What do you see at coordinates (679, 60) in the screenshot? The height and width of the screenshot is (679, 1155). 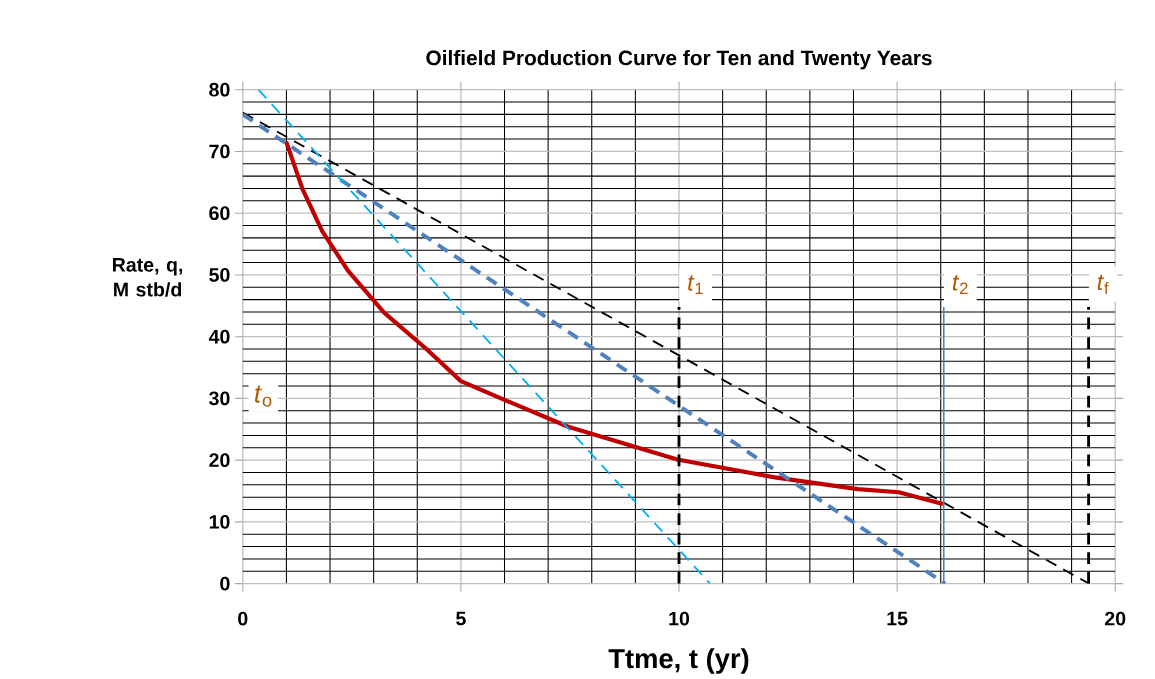 I see `chart-title: Oilfield Production Curve for Ten and Twenty Years` at bounding box center [679, 60].